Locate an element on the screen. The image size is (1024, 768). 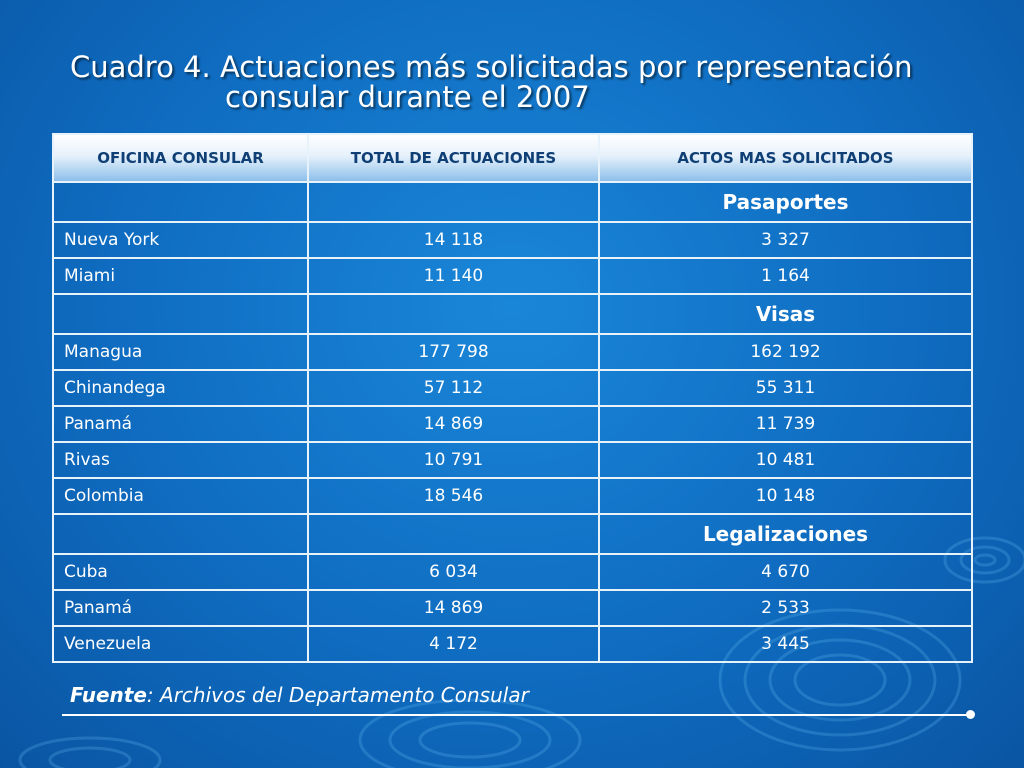
acts-cell: 10 481 is located at coordinates (785, 460).